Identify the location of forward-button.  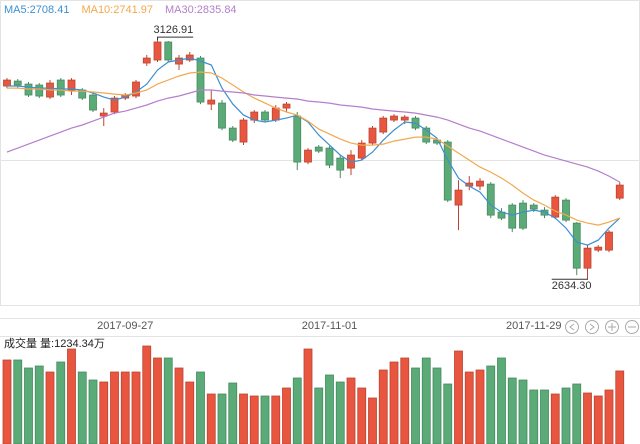
(592, 327).